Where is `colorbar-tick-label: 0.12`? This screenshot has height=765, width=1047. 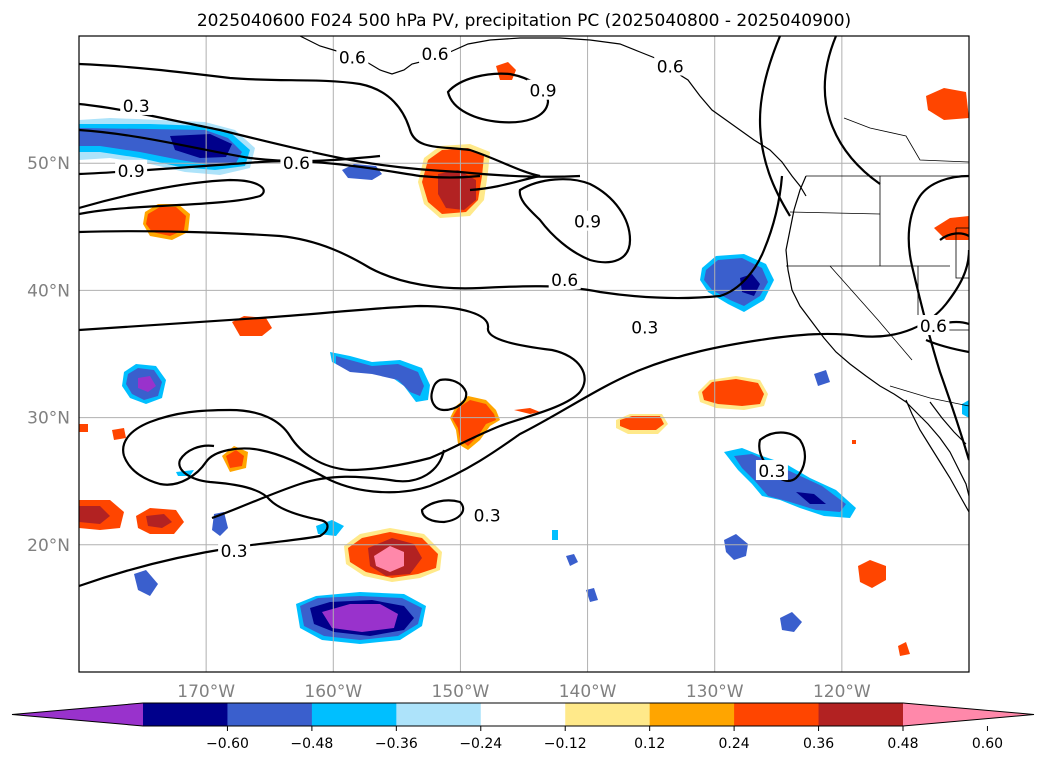
colorbar-tick-label: 0.12 is located at coordinates (649, 744).